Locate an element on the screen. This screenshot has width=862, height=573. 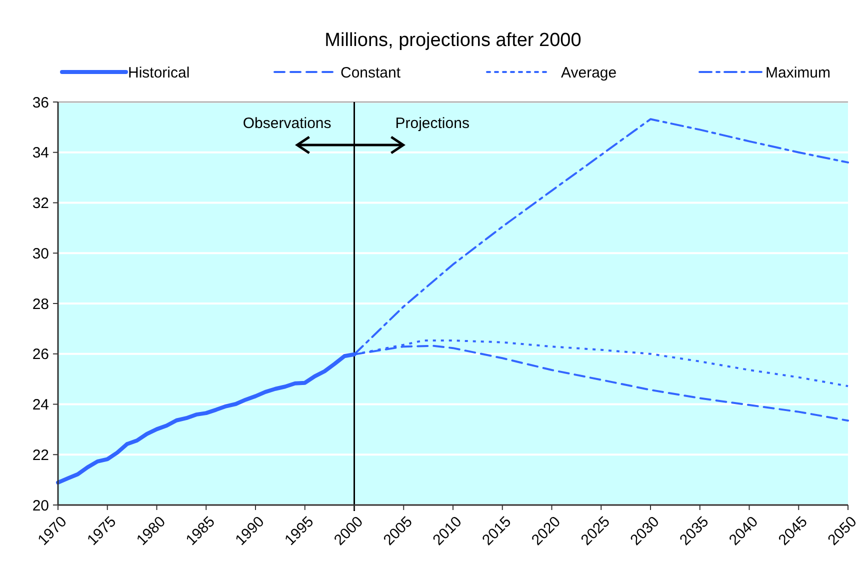
y-tick-label: 22 is located at coordinates (40, 455).